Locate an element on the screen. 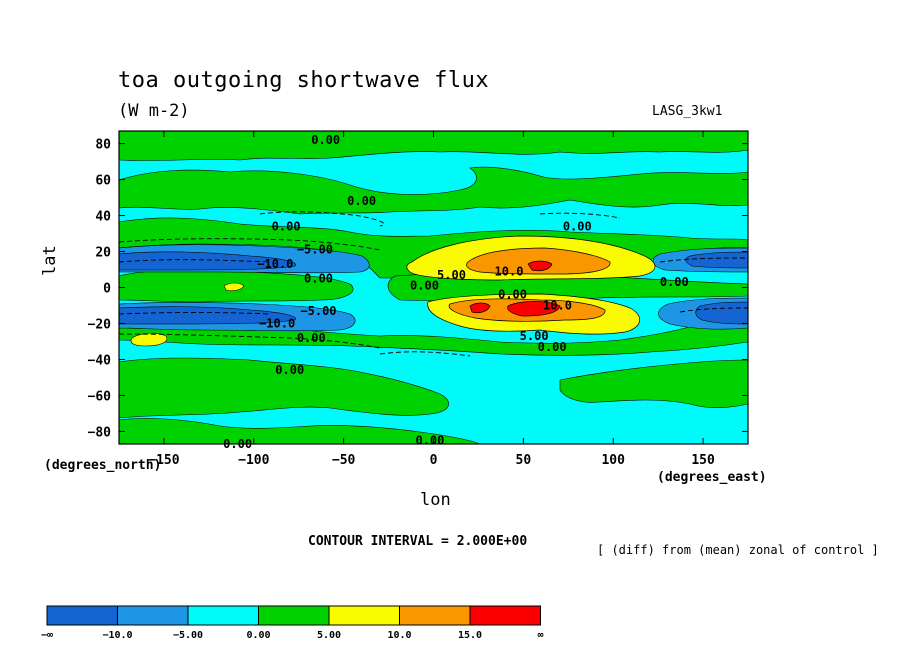 Image resolution: width=904 pixels, height=654 pixels. patch-yellow-west is located at coordinates (149, 339).